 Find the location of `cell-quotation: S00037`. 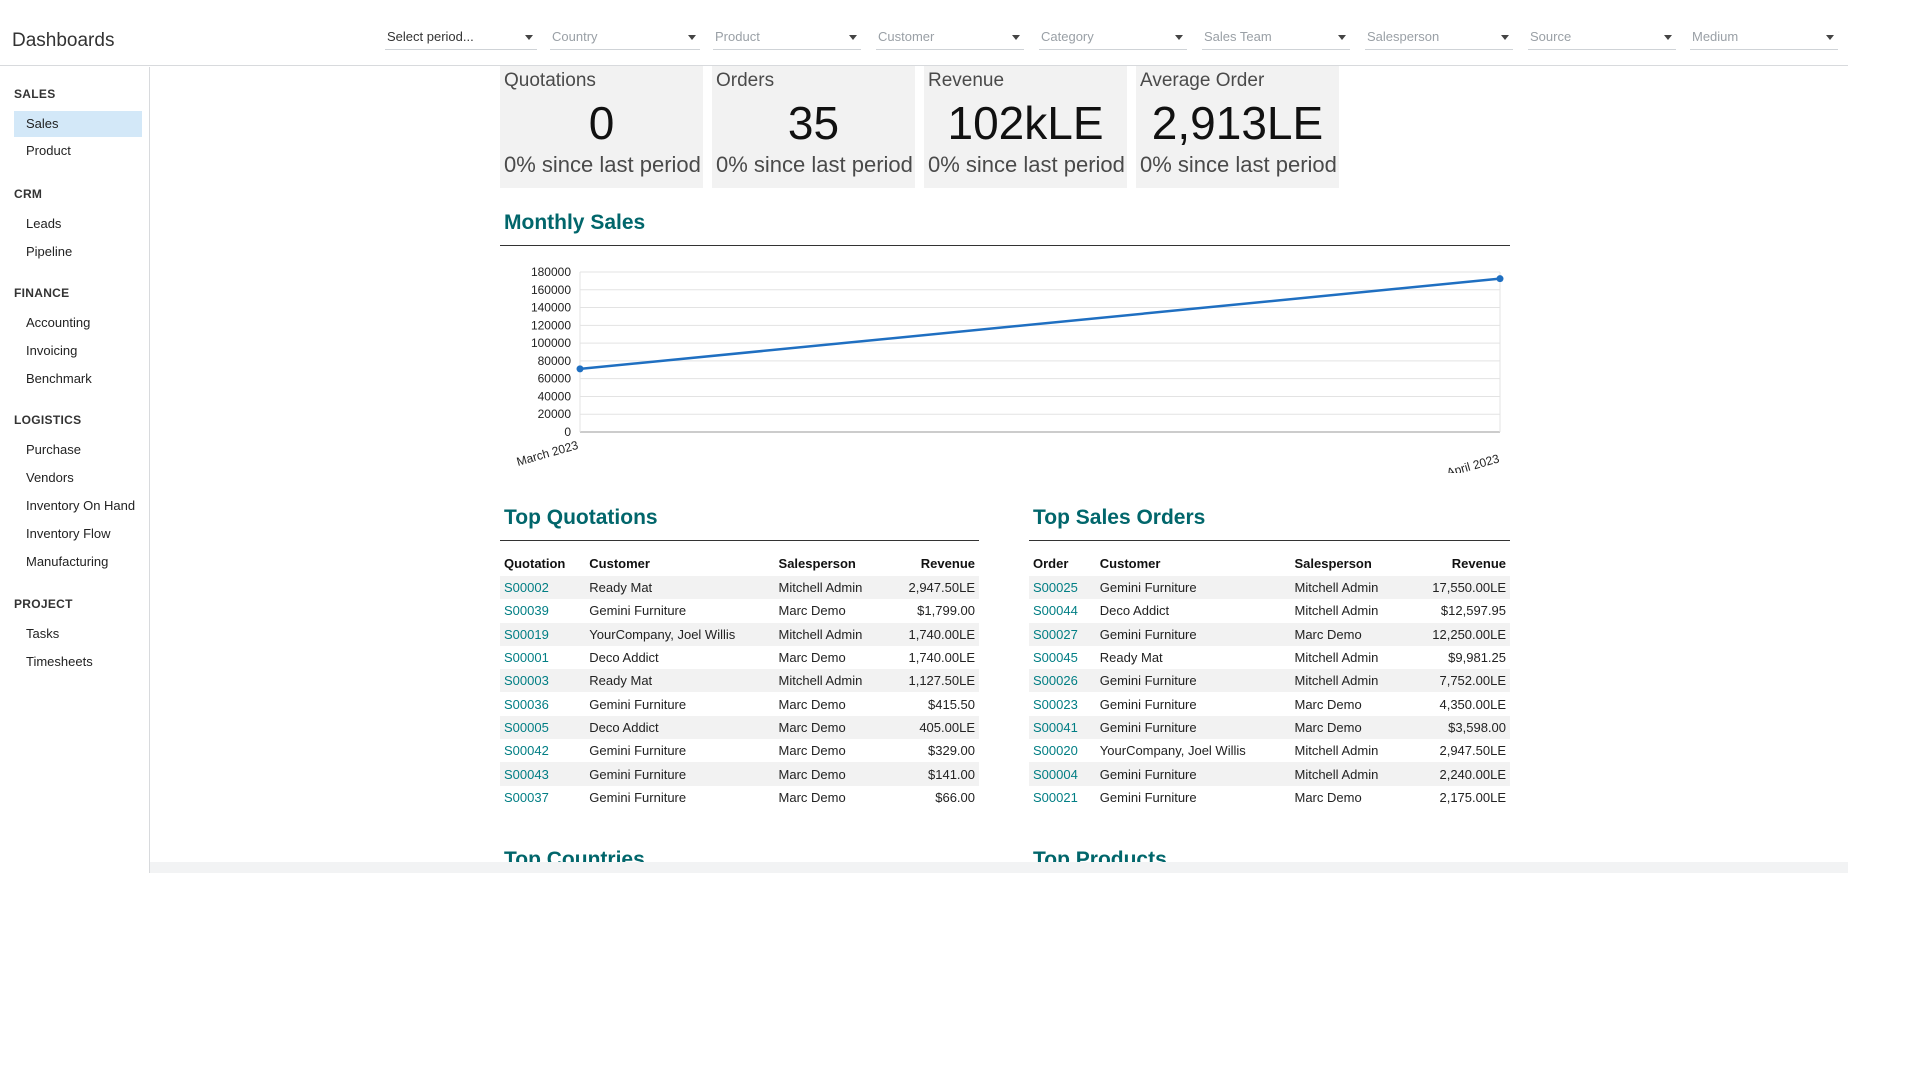

cell-quotation: S00037 is located at coordinates (526, 797).